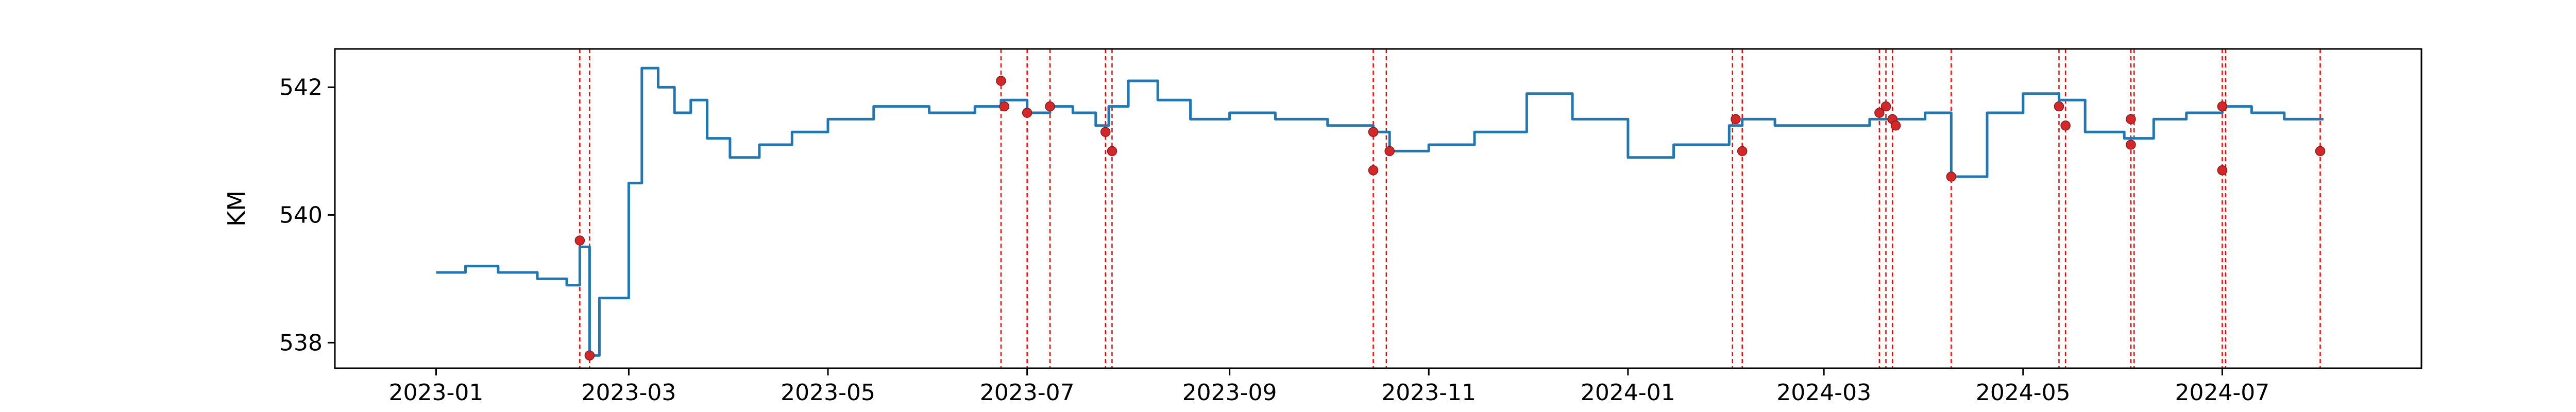 The width and height of the screenshot is (2576, 412). I want to click on x-tick-label: 2024-01, so click(1628, 393).